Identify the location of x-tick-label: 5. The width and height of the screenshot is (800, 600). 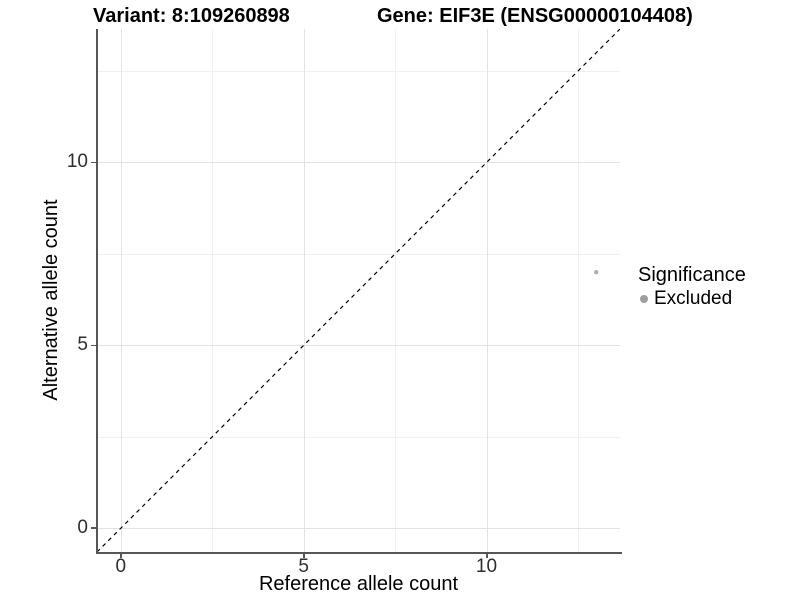
(303, 566).